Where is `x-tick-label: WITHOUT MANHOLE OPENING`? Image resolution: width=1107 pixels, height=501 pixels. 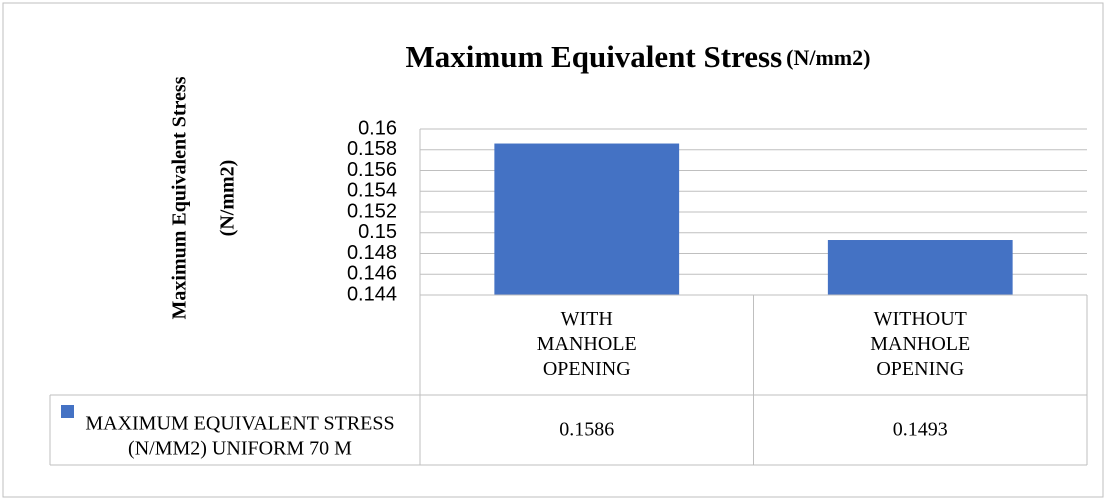 x-tick-label: WITHOUT MANHOLE OPENING is located at coordinates (920, 344).